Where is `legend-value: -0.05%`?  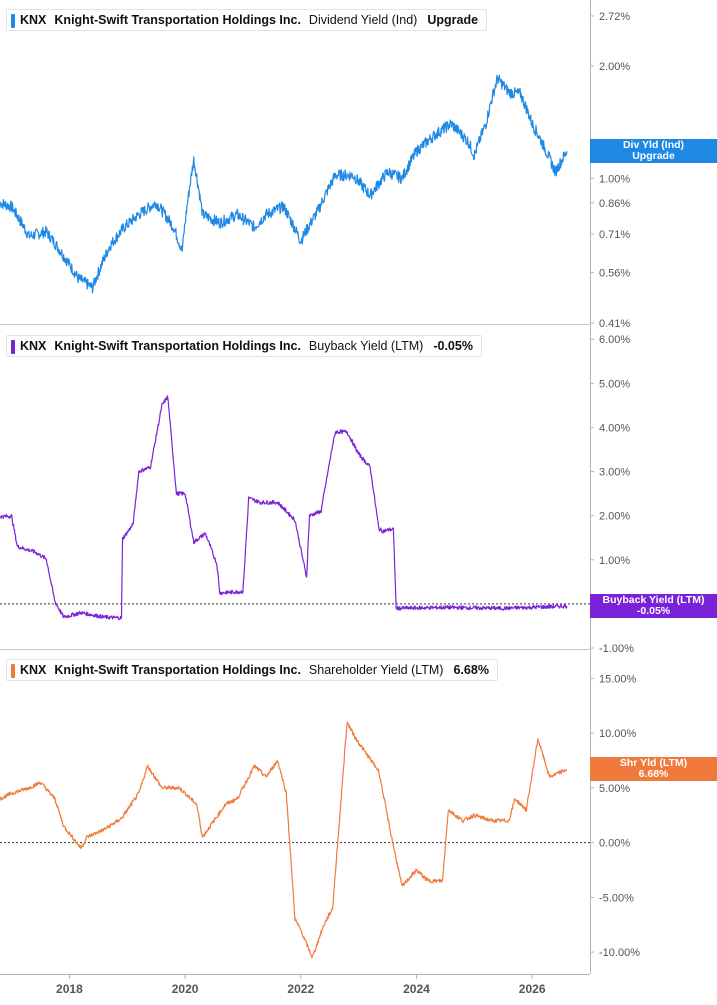 legend-value: -0.05% is located at coordinates (453, 346).